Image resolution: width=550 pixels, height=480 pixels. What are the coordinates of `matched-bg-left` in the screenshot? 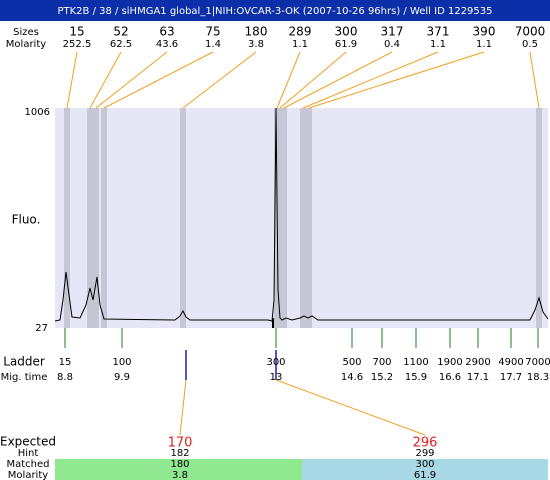 It's located at (178, 469).